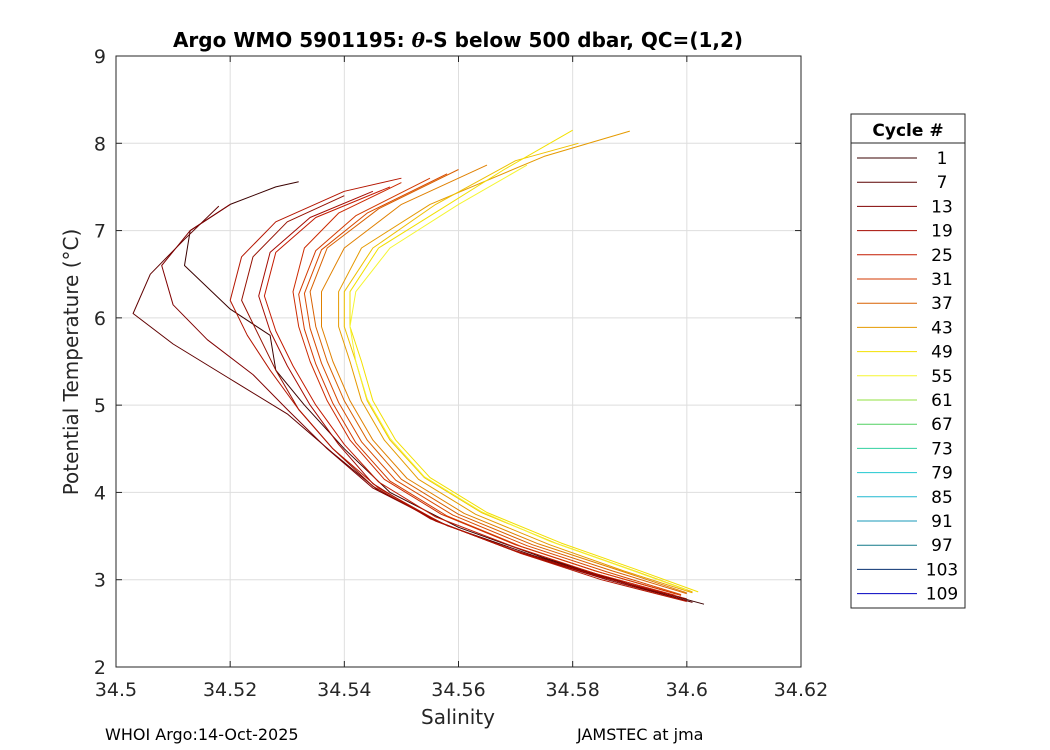 Image resolution: width=1050 pixels, height=750 pixels. Describe the element at coordinates (458, 690) in the screenshot. I see `x-tick-label: 34.56` at that location.